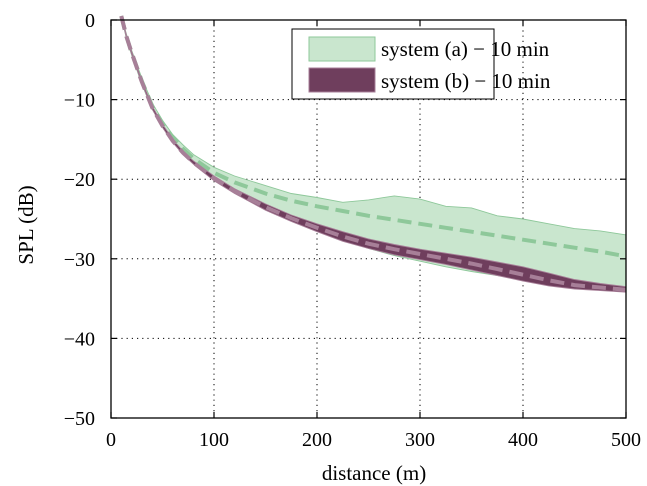 This screenshot has width=647, height=486. Describe the element at coordinates (465, 49) in the screenshot. I see `legend-label-system-a: system (a) − 10 min` at that location.